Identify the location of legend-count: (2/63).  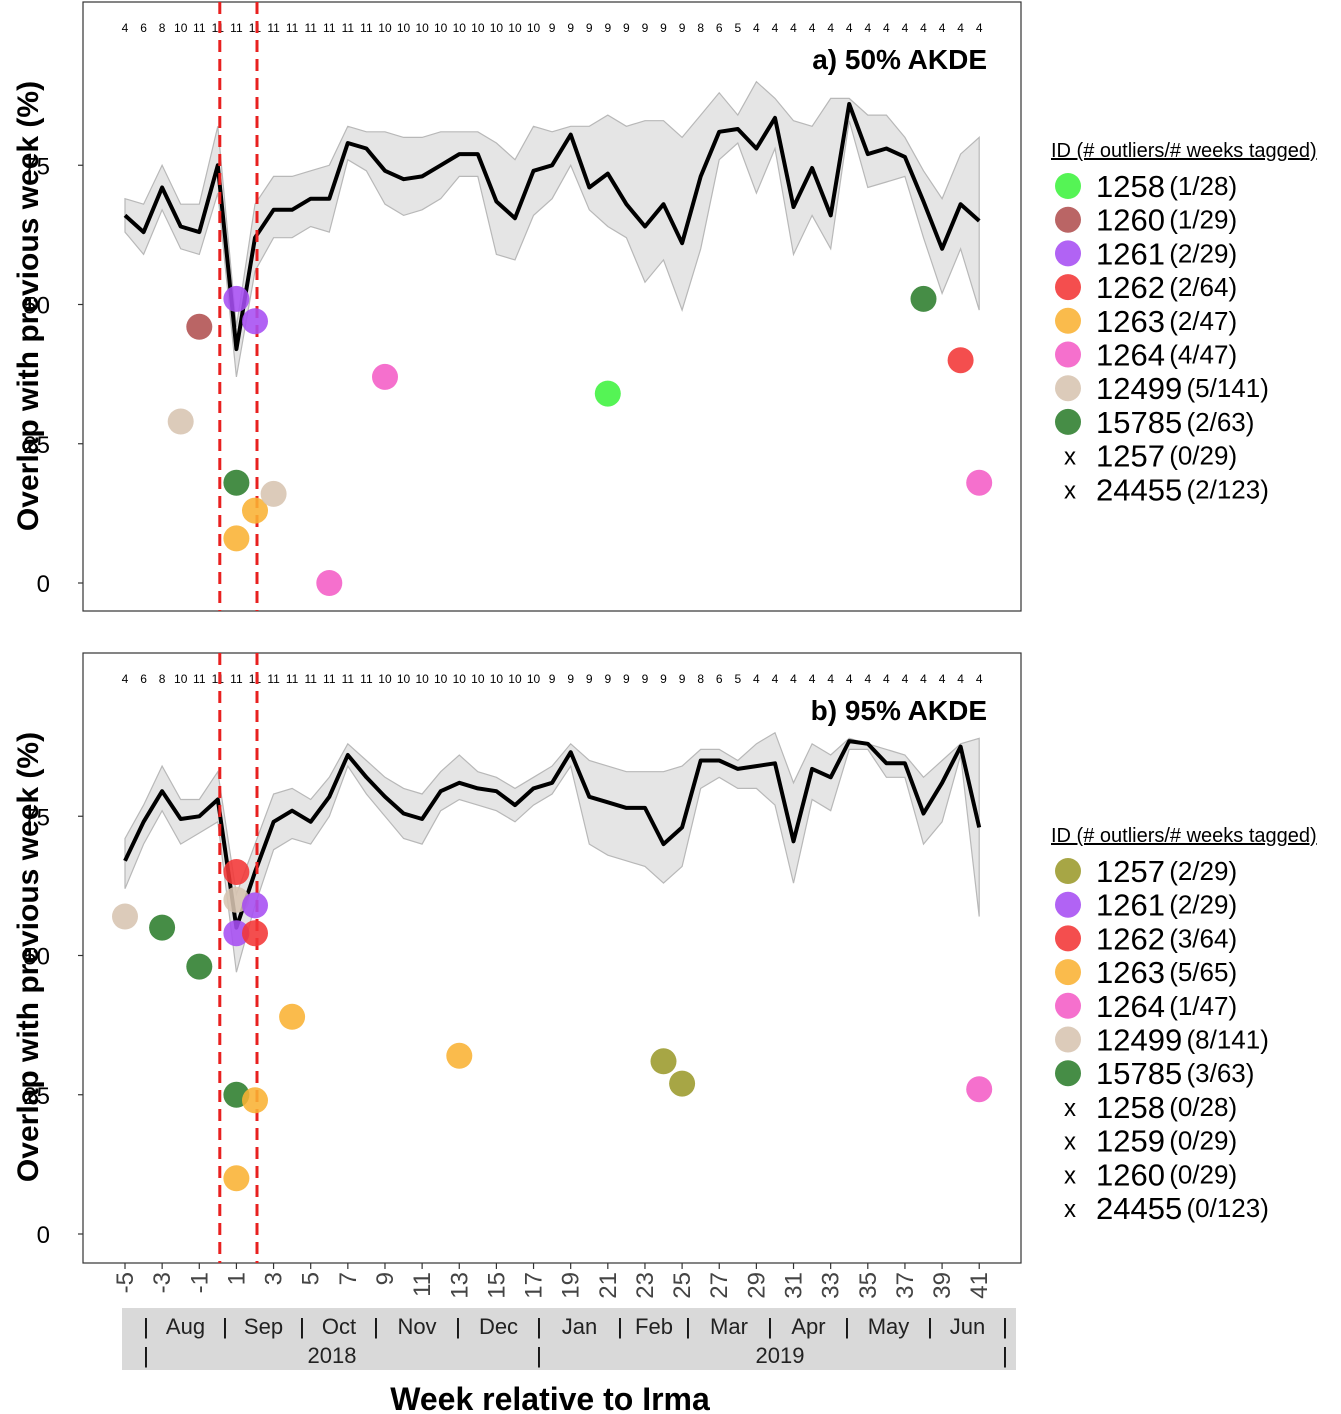
(1221, 422).